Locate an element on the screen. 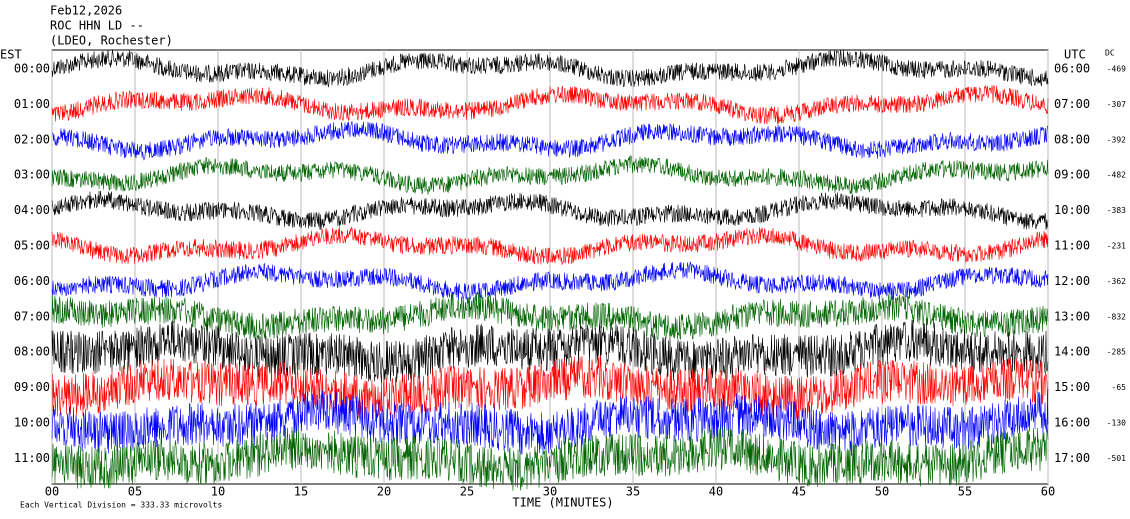  utc-label: 07:00 is located at coordinates (1072, 104).